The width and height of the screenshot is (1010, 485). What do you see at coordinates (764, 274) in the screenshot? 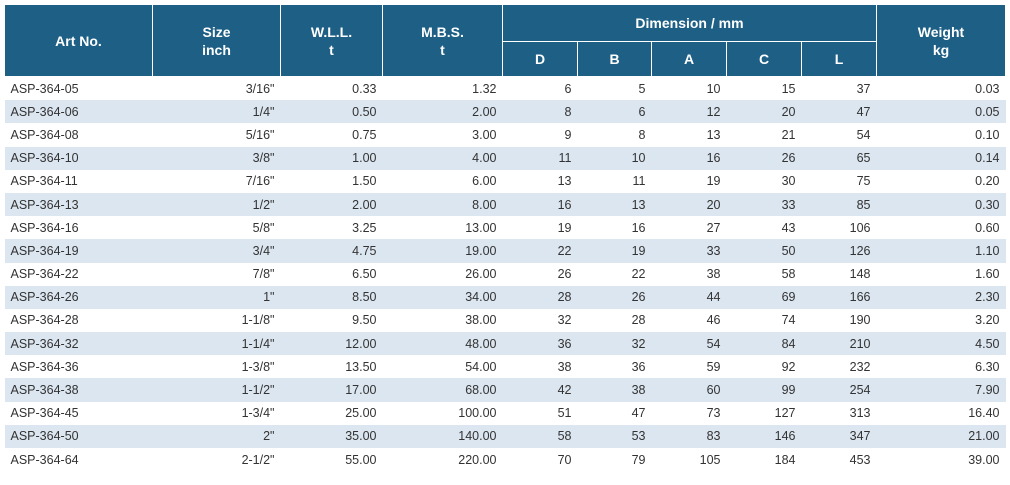
I see `cell-dim-c: 58` at bounding box center [764, 274].